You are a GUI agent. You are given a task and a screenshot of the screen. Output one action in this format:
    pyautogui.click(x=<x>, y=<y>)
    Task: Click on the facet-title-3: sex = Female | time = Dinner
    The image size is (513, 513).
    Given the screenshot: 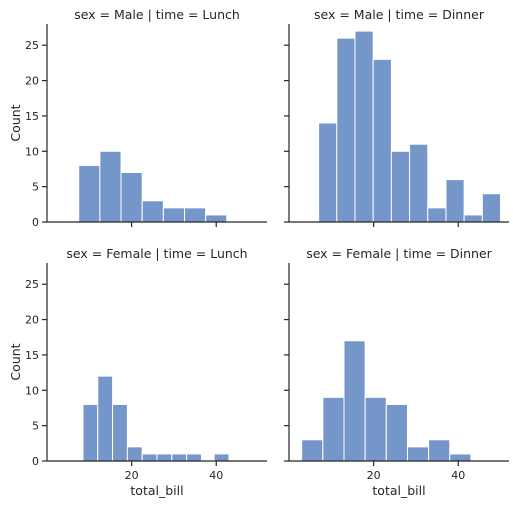 What is the action you would take?
    pyautogui.click(x=399, y=253)
    